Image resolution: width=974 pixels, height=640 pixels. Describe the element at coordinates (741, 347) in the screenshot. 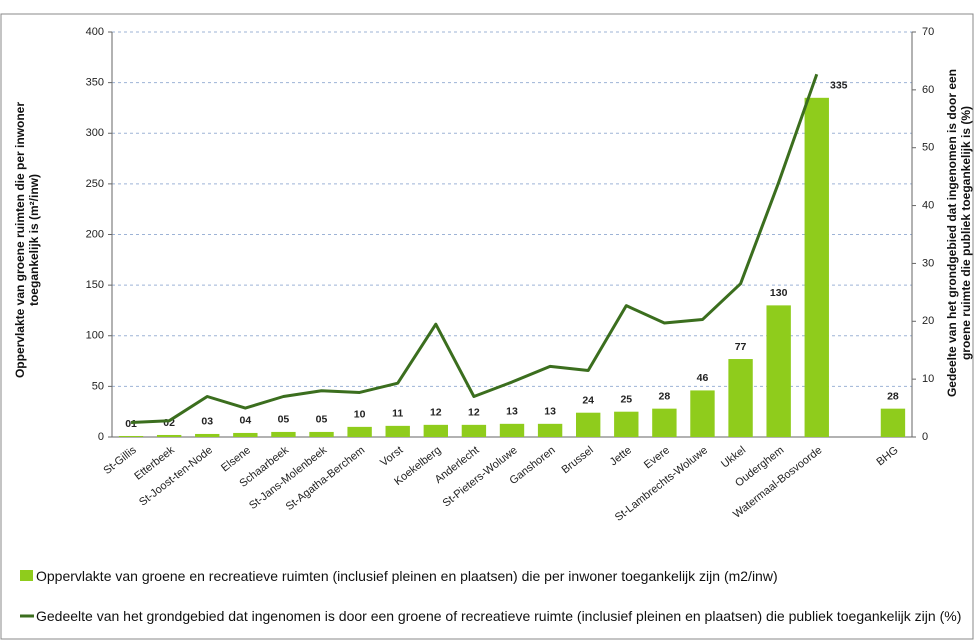

I see `data-label: 77` at that location.